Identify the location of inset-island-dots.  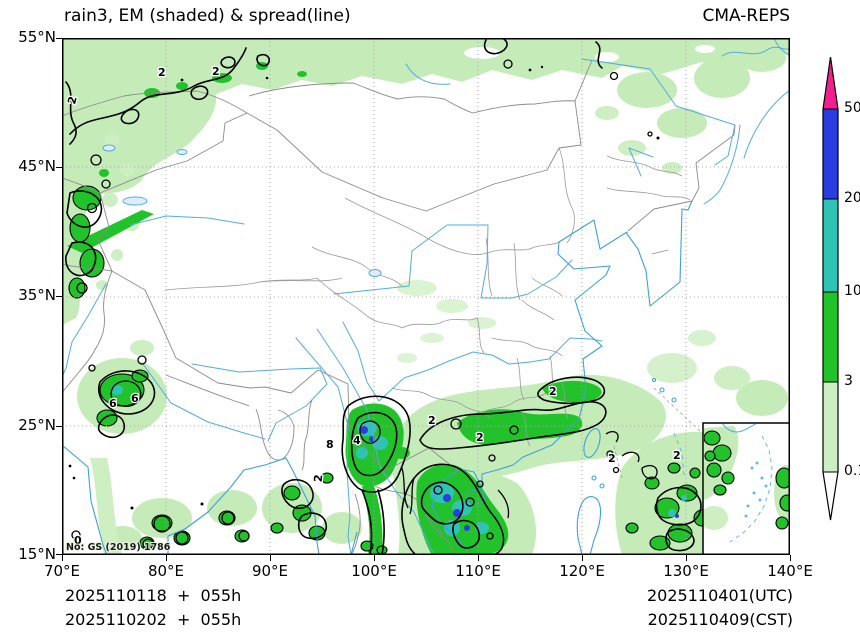
(756, 489).